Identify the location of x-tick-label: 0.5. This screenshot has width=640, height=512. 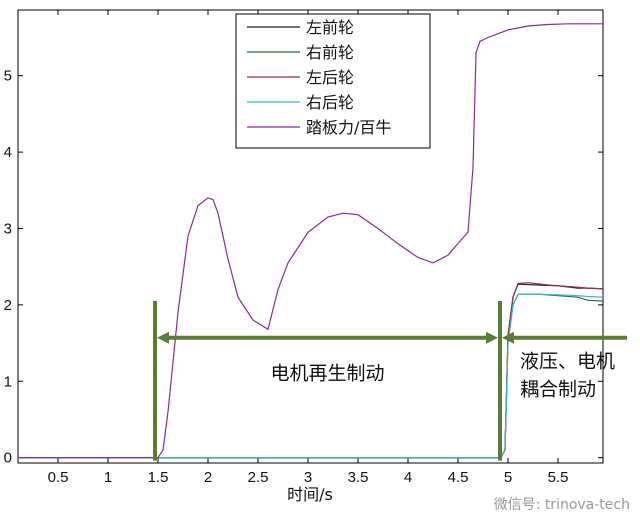
(58, 477).